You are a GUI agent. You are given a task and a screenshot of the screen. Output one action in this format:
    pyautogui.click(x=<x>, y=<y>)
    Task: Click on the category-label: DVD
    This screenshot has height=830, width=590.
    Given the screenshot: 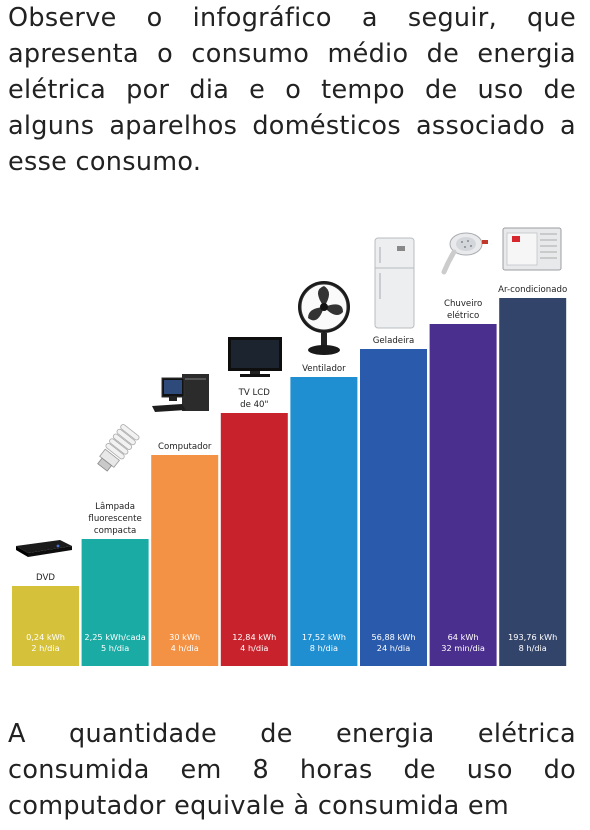 What is the action you would take?
    pyautogui.click(x=45, y=578)
    